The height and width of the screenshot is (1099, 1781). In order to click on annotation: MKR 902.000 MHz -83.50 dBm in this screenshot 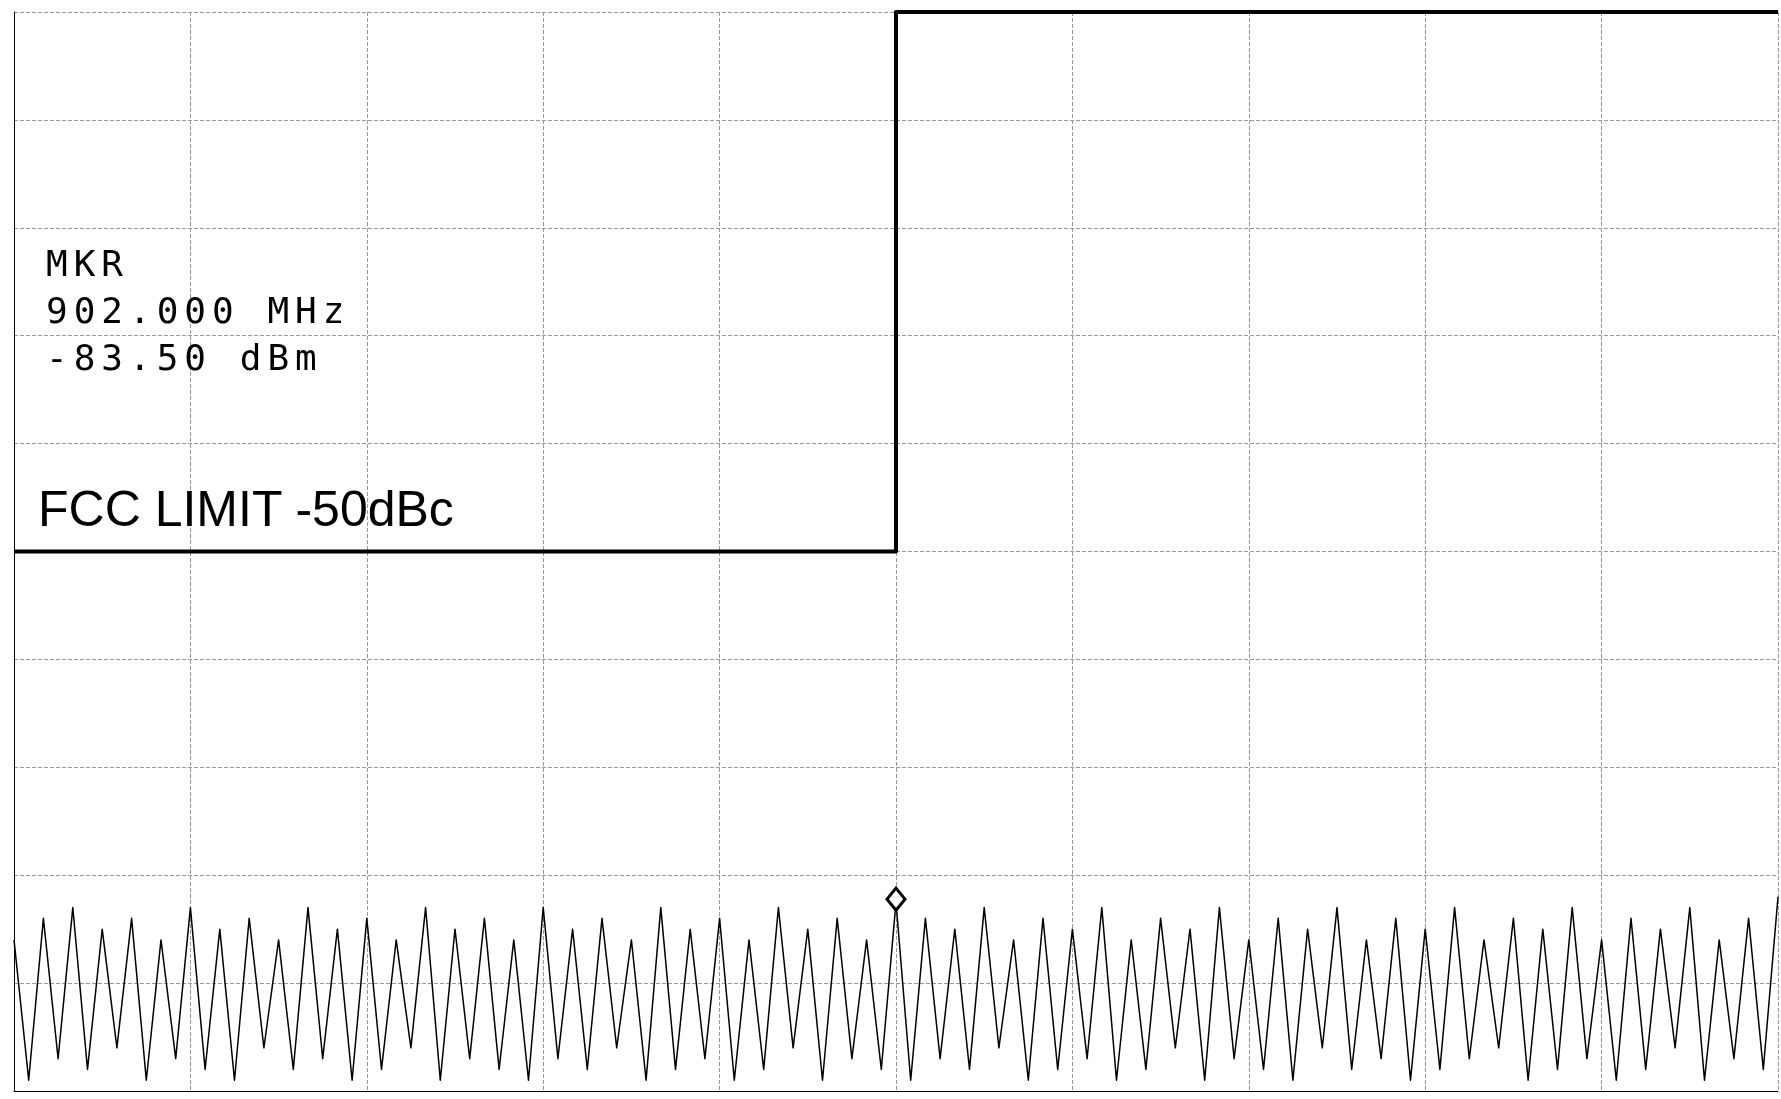, I will do `click(198, 311)`.